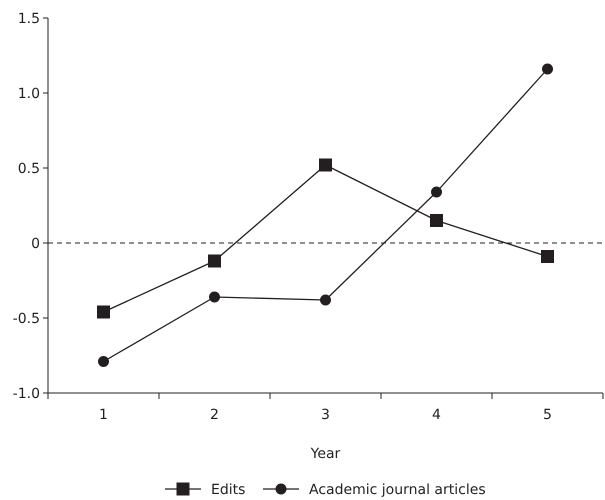  I want to click on y-tick-label: 1.0, so click(29, 94).